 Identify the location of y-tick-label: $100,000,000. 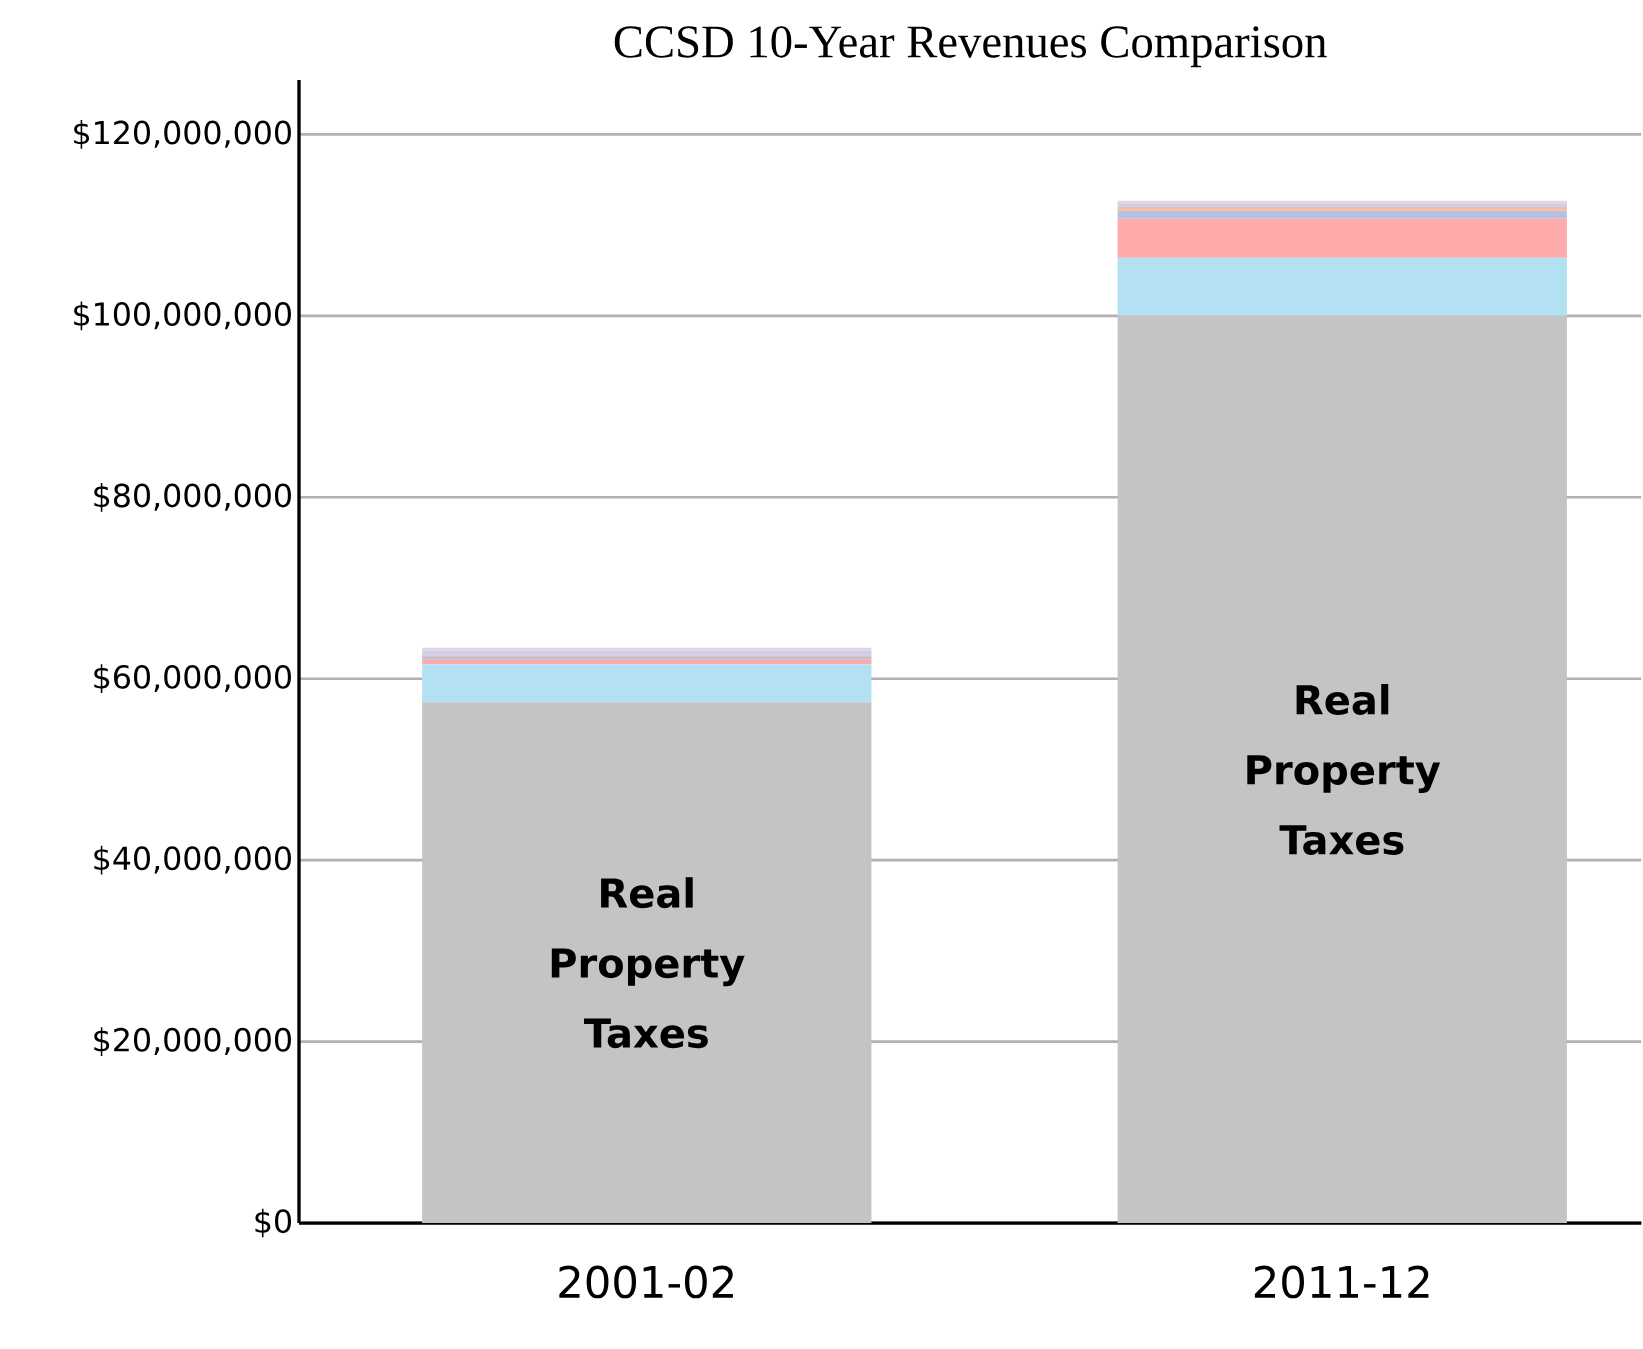
(182, 316).